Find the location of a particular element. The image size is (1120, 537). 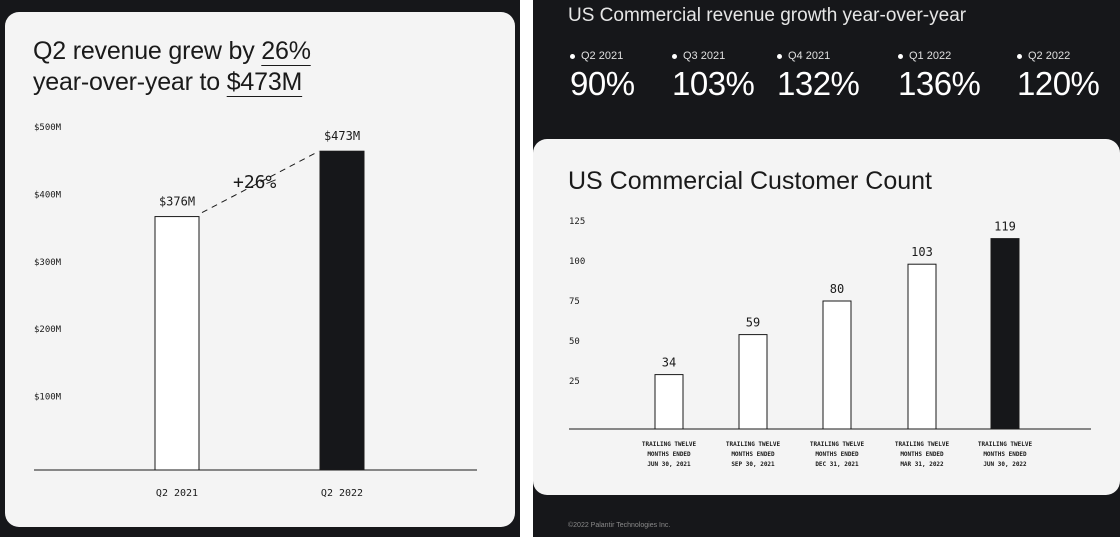

bar-value-label: 119 is located at coordinates (1005, 227).